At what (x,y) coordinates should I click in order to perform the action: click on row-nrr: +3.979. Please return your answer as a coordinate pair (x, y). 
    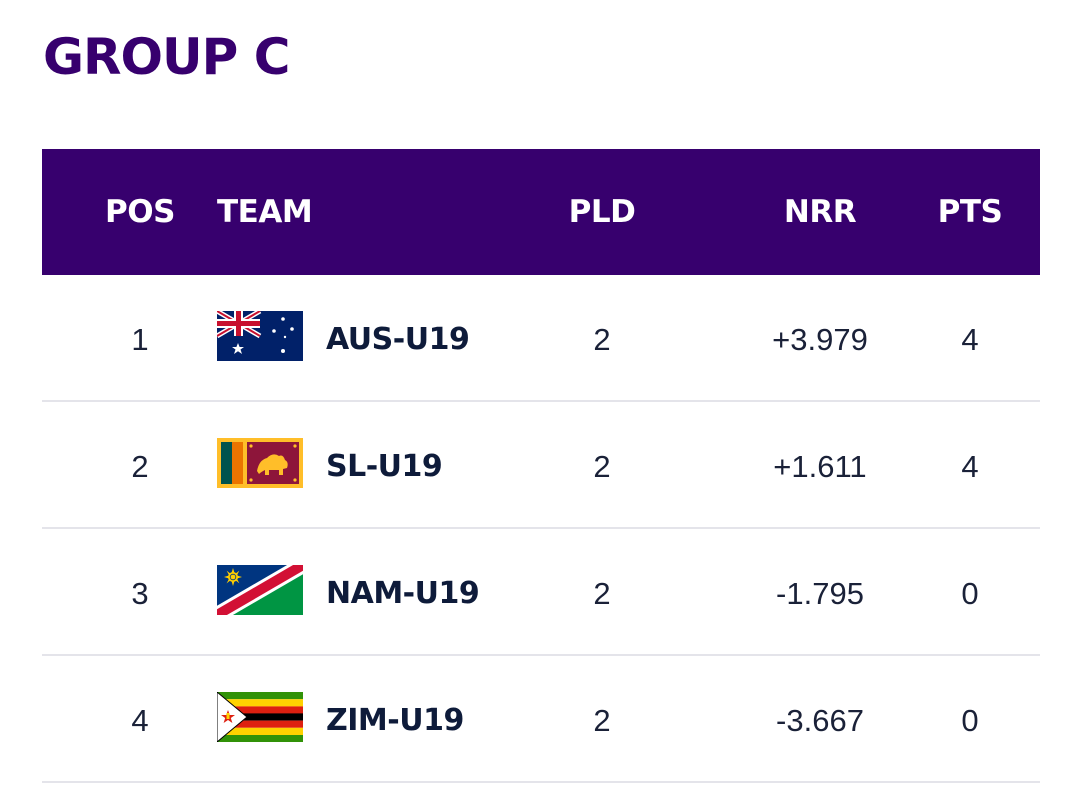
    Looking at the image, I should click on (820, 339).